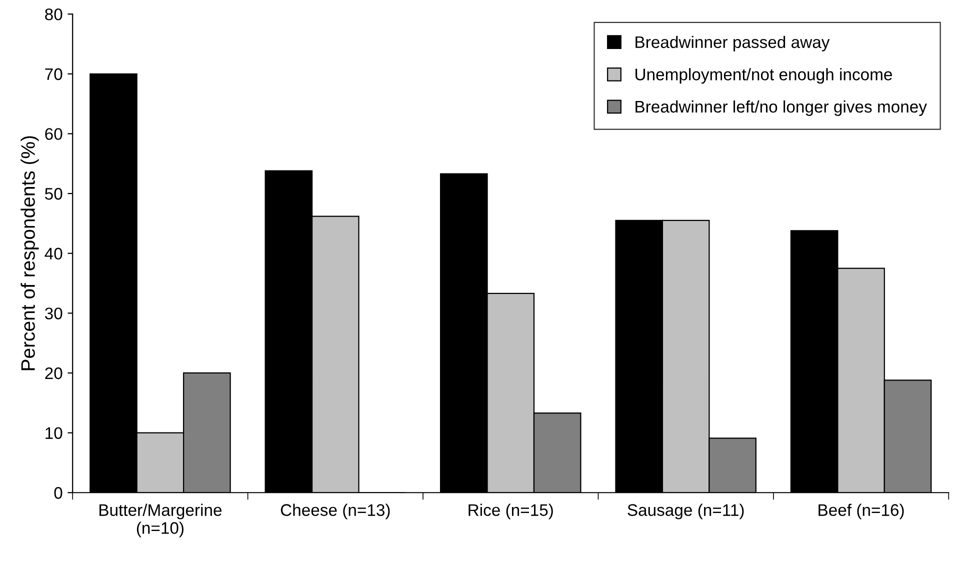 Image resolution: width=968 pixels, height=563 pixels. Describe the element at coordinates (54, 433) in the screenshot. I see `y-tick-label: 10` at that location.